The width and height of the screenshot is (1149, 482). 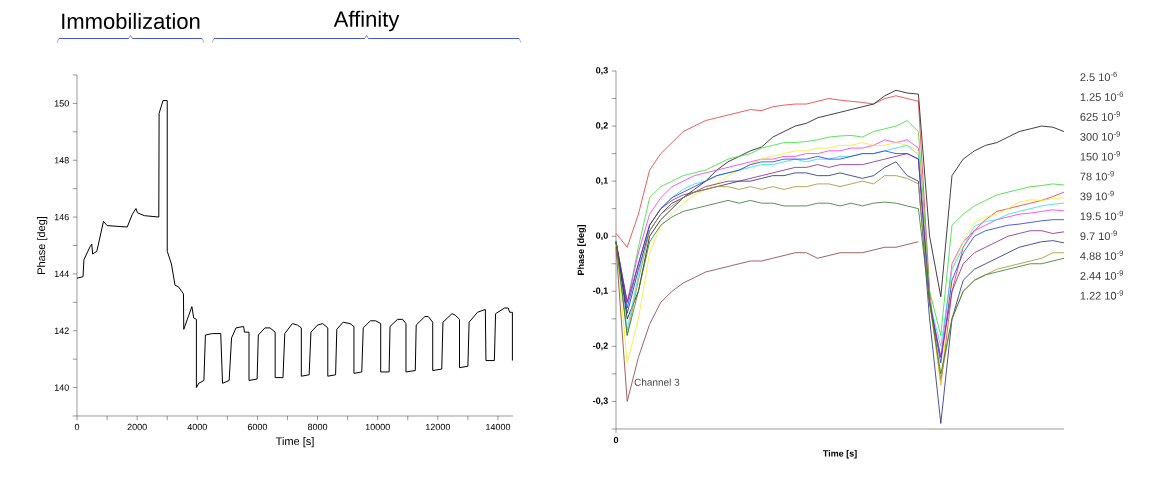 What do you see at coordinates (657, 382) in the screenshot?
I see `annotation: Channel 3` at bounding box center [657, 382].